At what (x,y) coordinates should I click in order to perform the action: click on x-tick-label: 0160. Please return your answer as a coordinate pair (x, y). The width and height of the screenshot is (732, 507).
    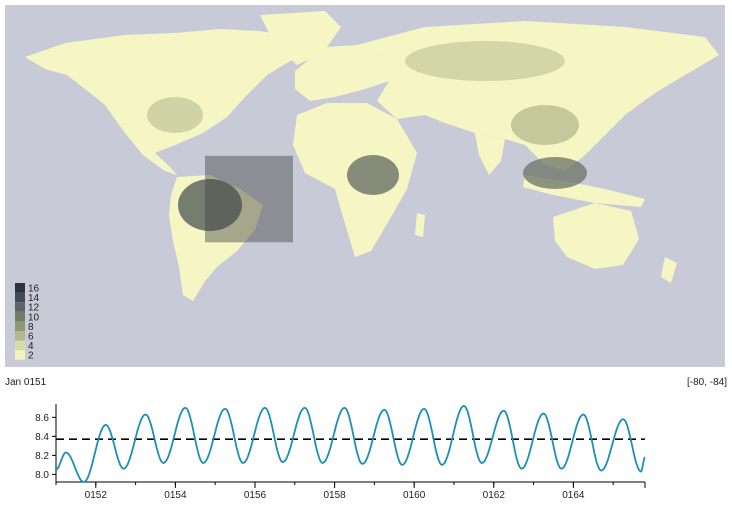
    Looking at the image, I should click on (414, 495).